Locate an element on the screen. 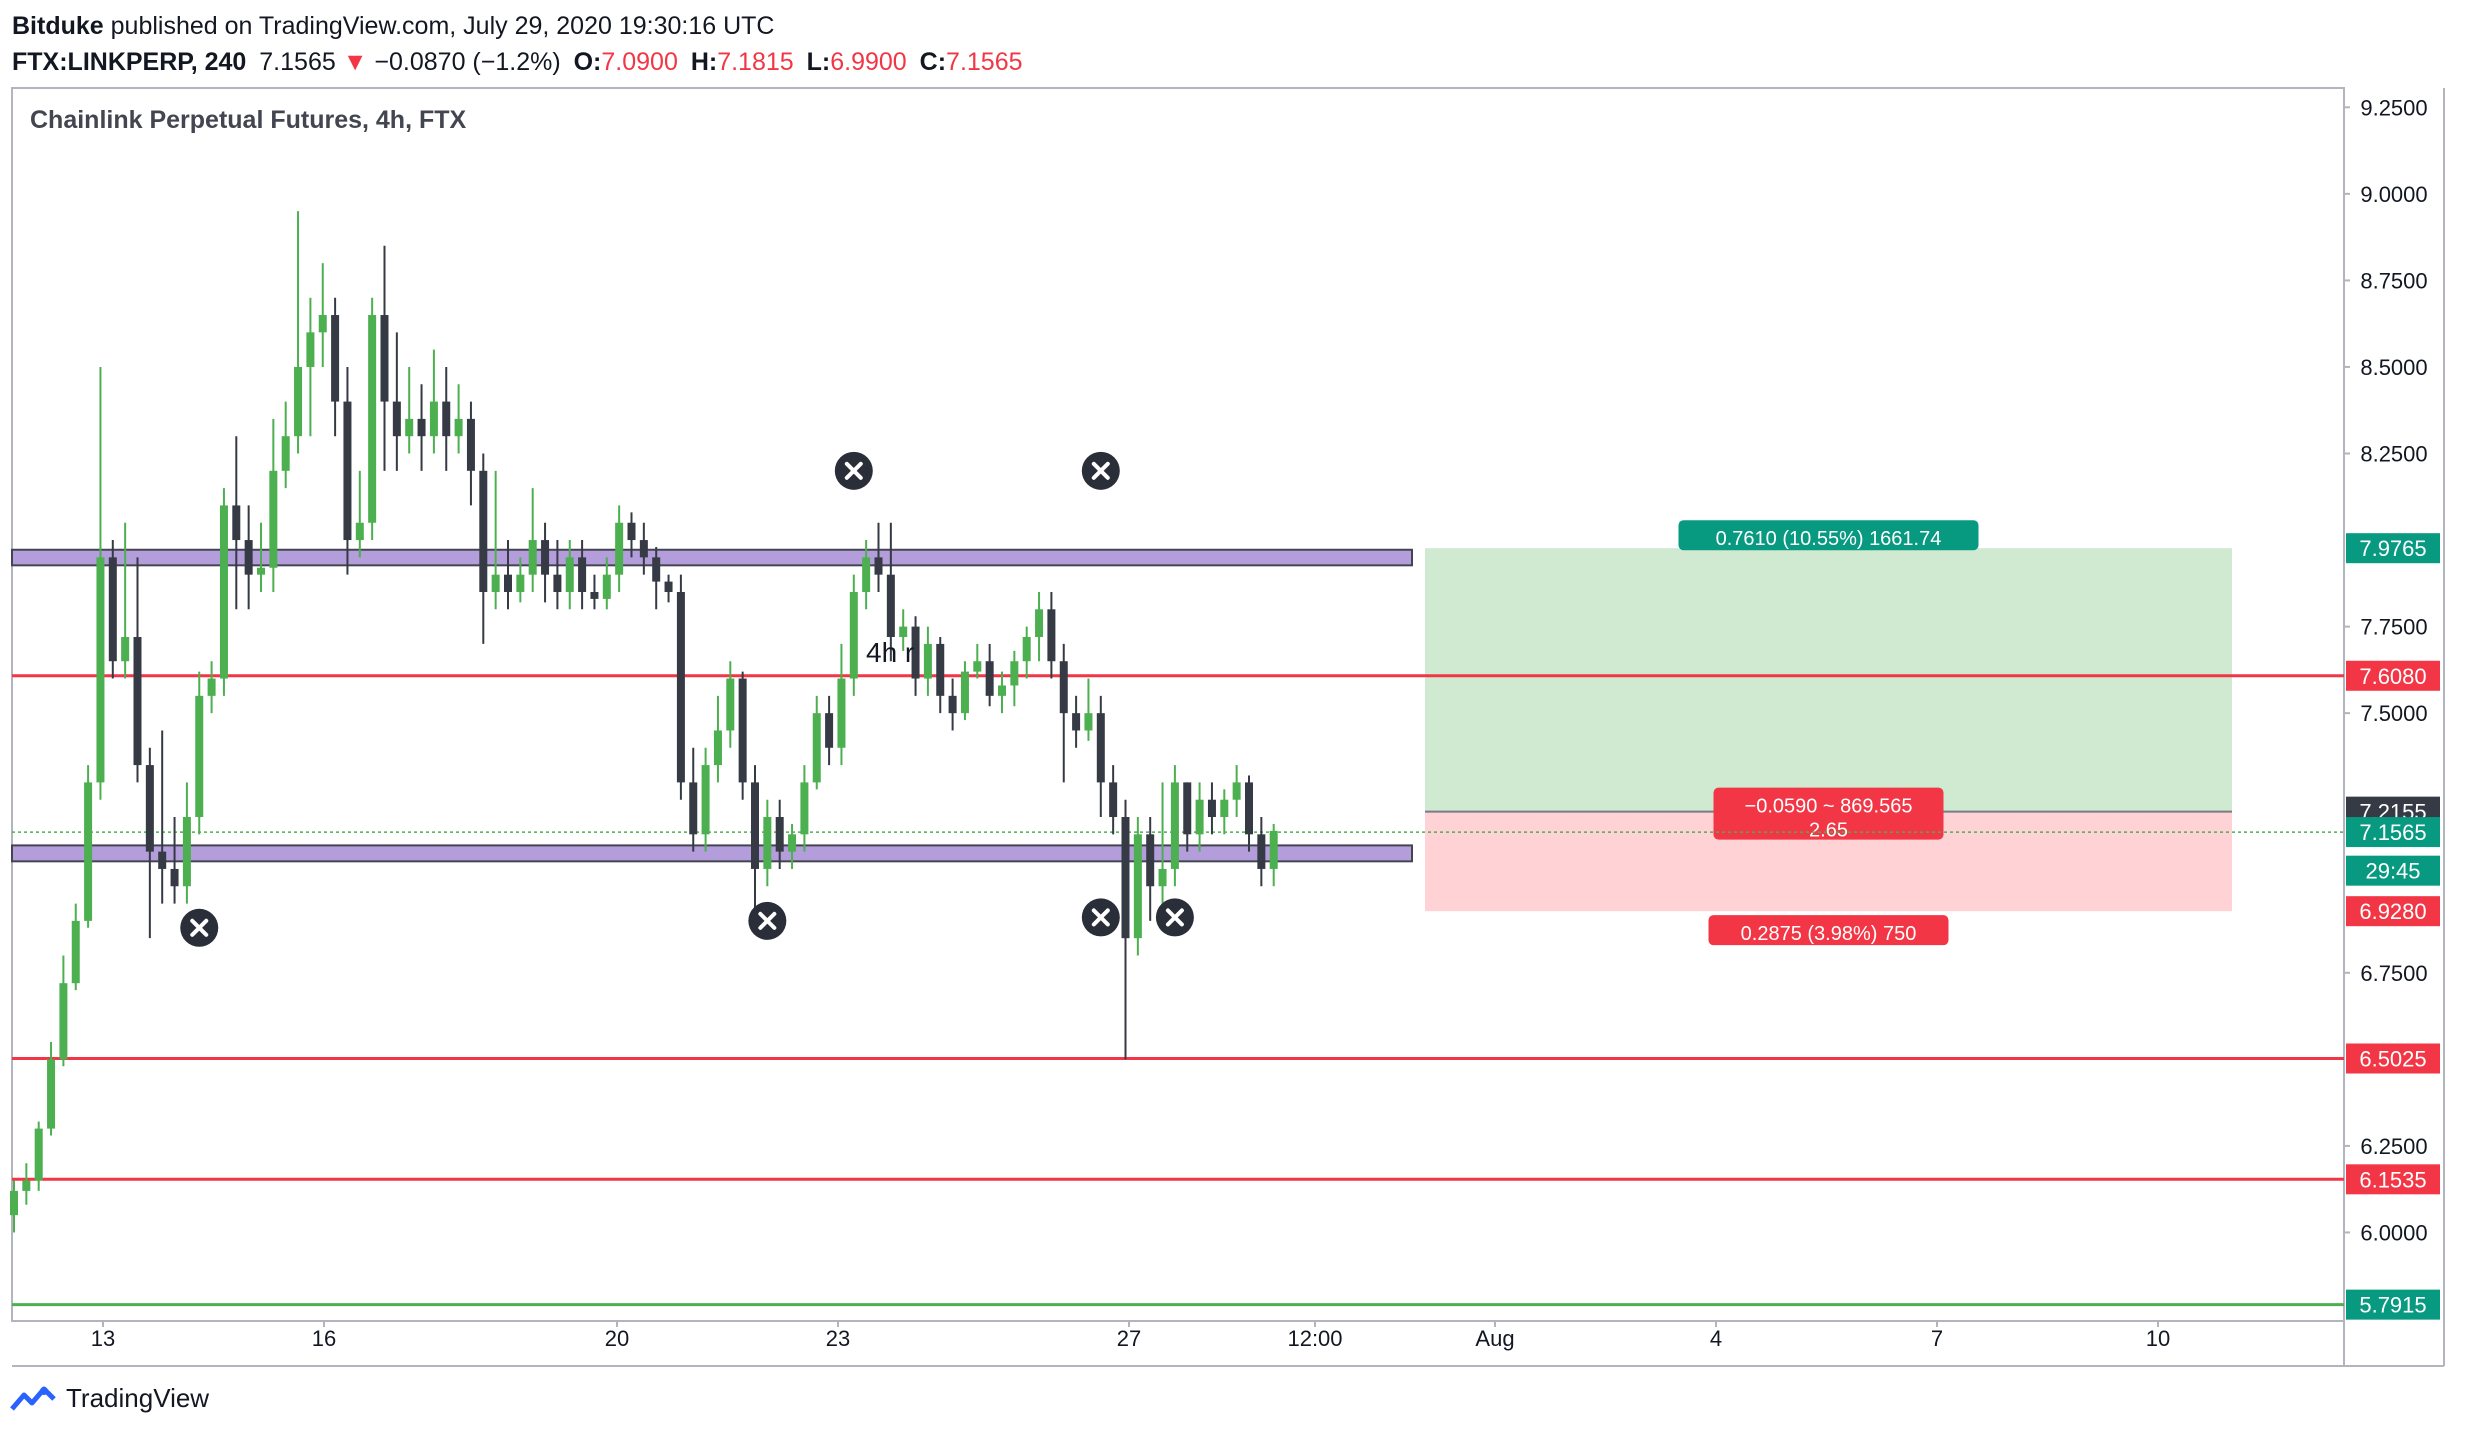 This screenshot has height=1438, width=2466. price-label: 6.1535 is located at coordinates (2393, 1179).